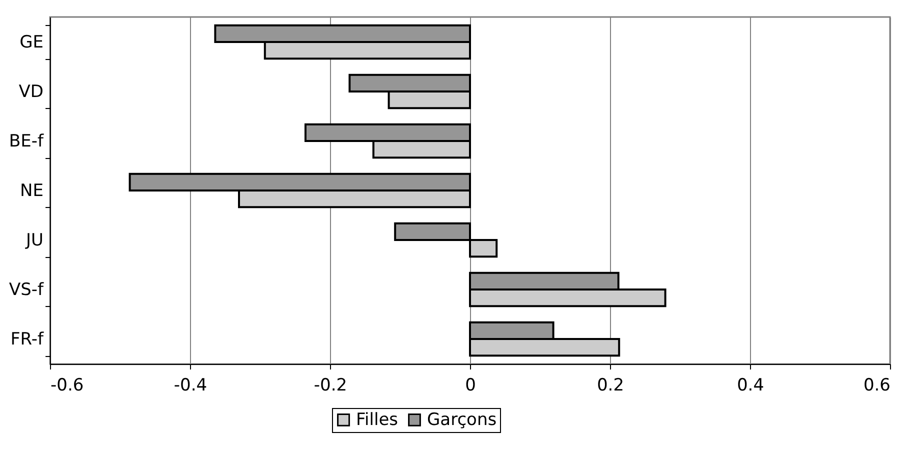  What do you see at coordinates (34, 240) in the screenshot?
I see `y-tick-label: JU` at bounding box center [34, 240].